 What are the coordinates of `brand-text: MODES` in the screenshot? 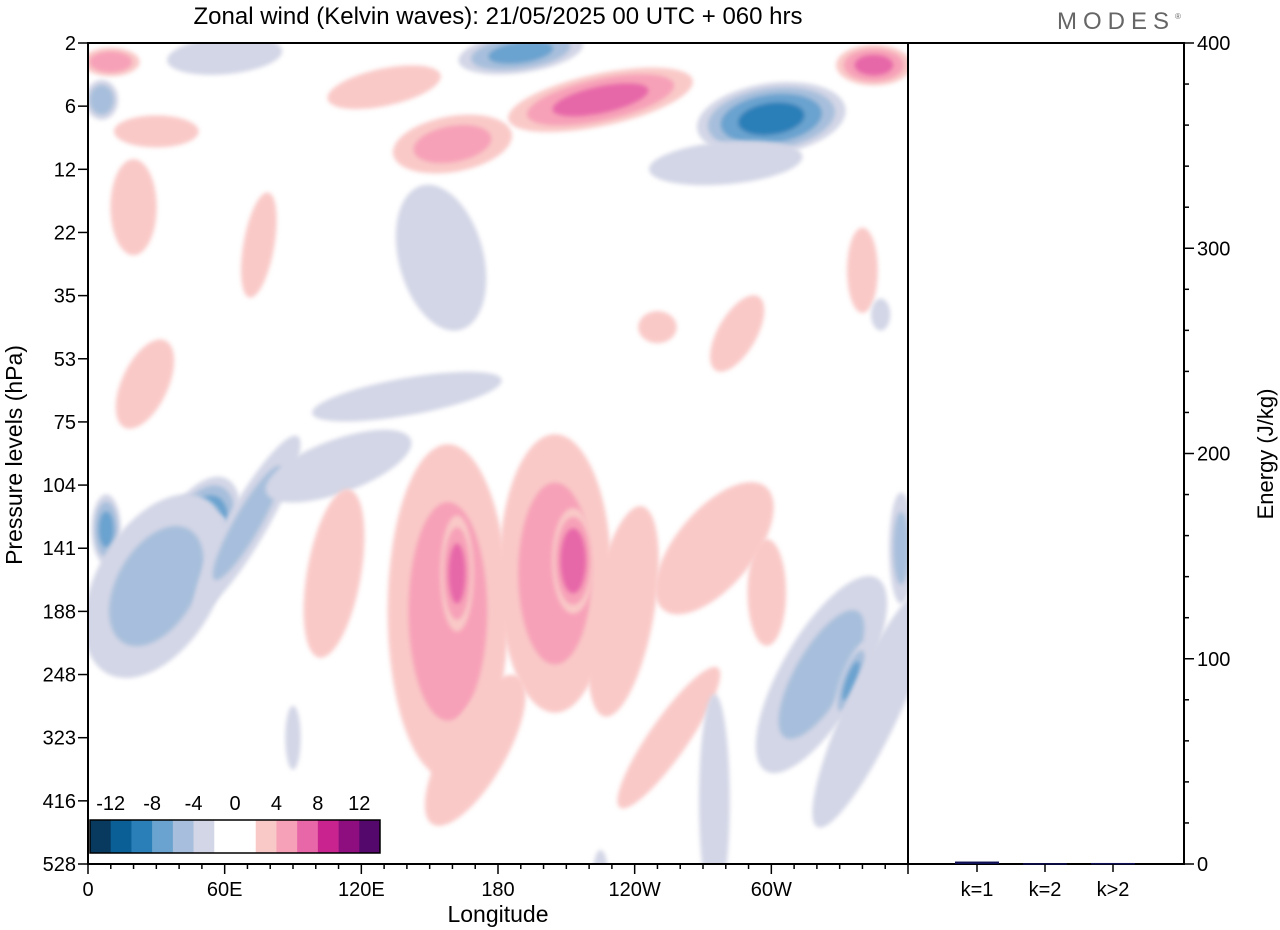 It's located at (1116, 21).